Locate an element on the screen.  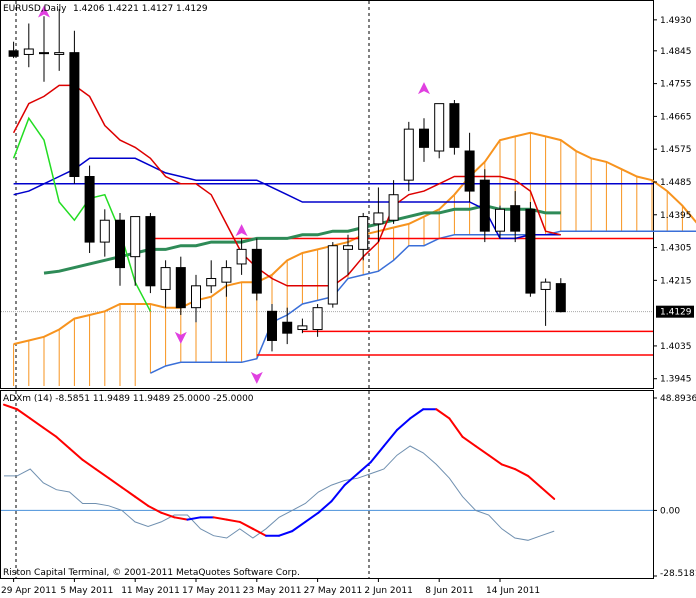
time-tick-label: 2 Jun 2011 is located at coordinates (388, 591).